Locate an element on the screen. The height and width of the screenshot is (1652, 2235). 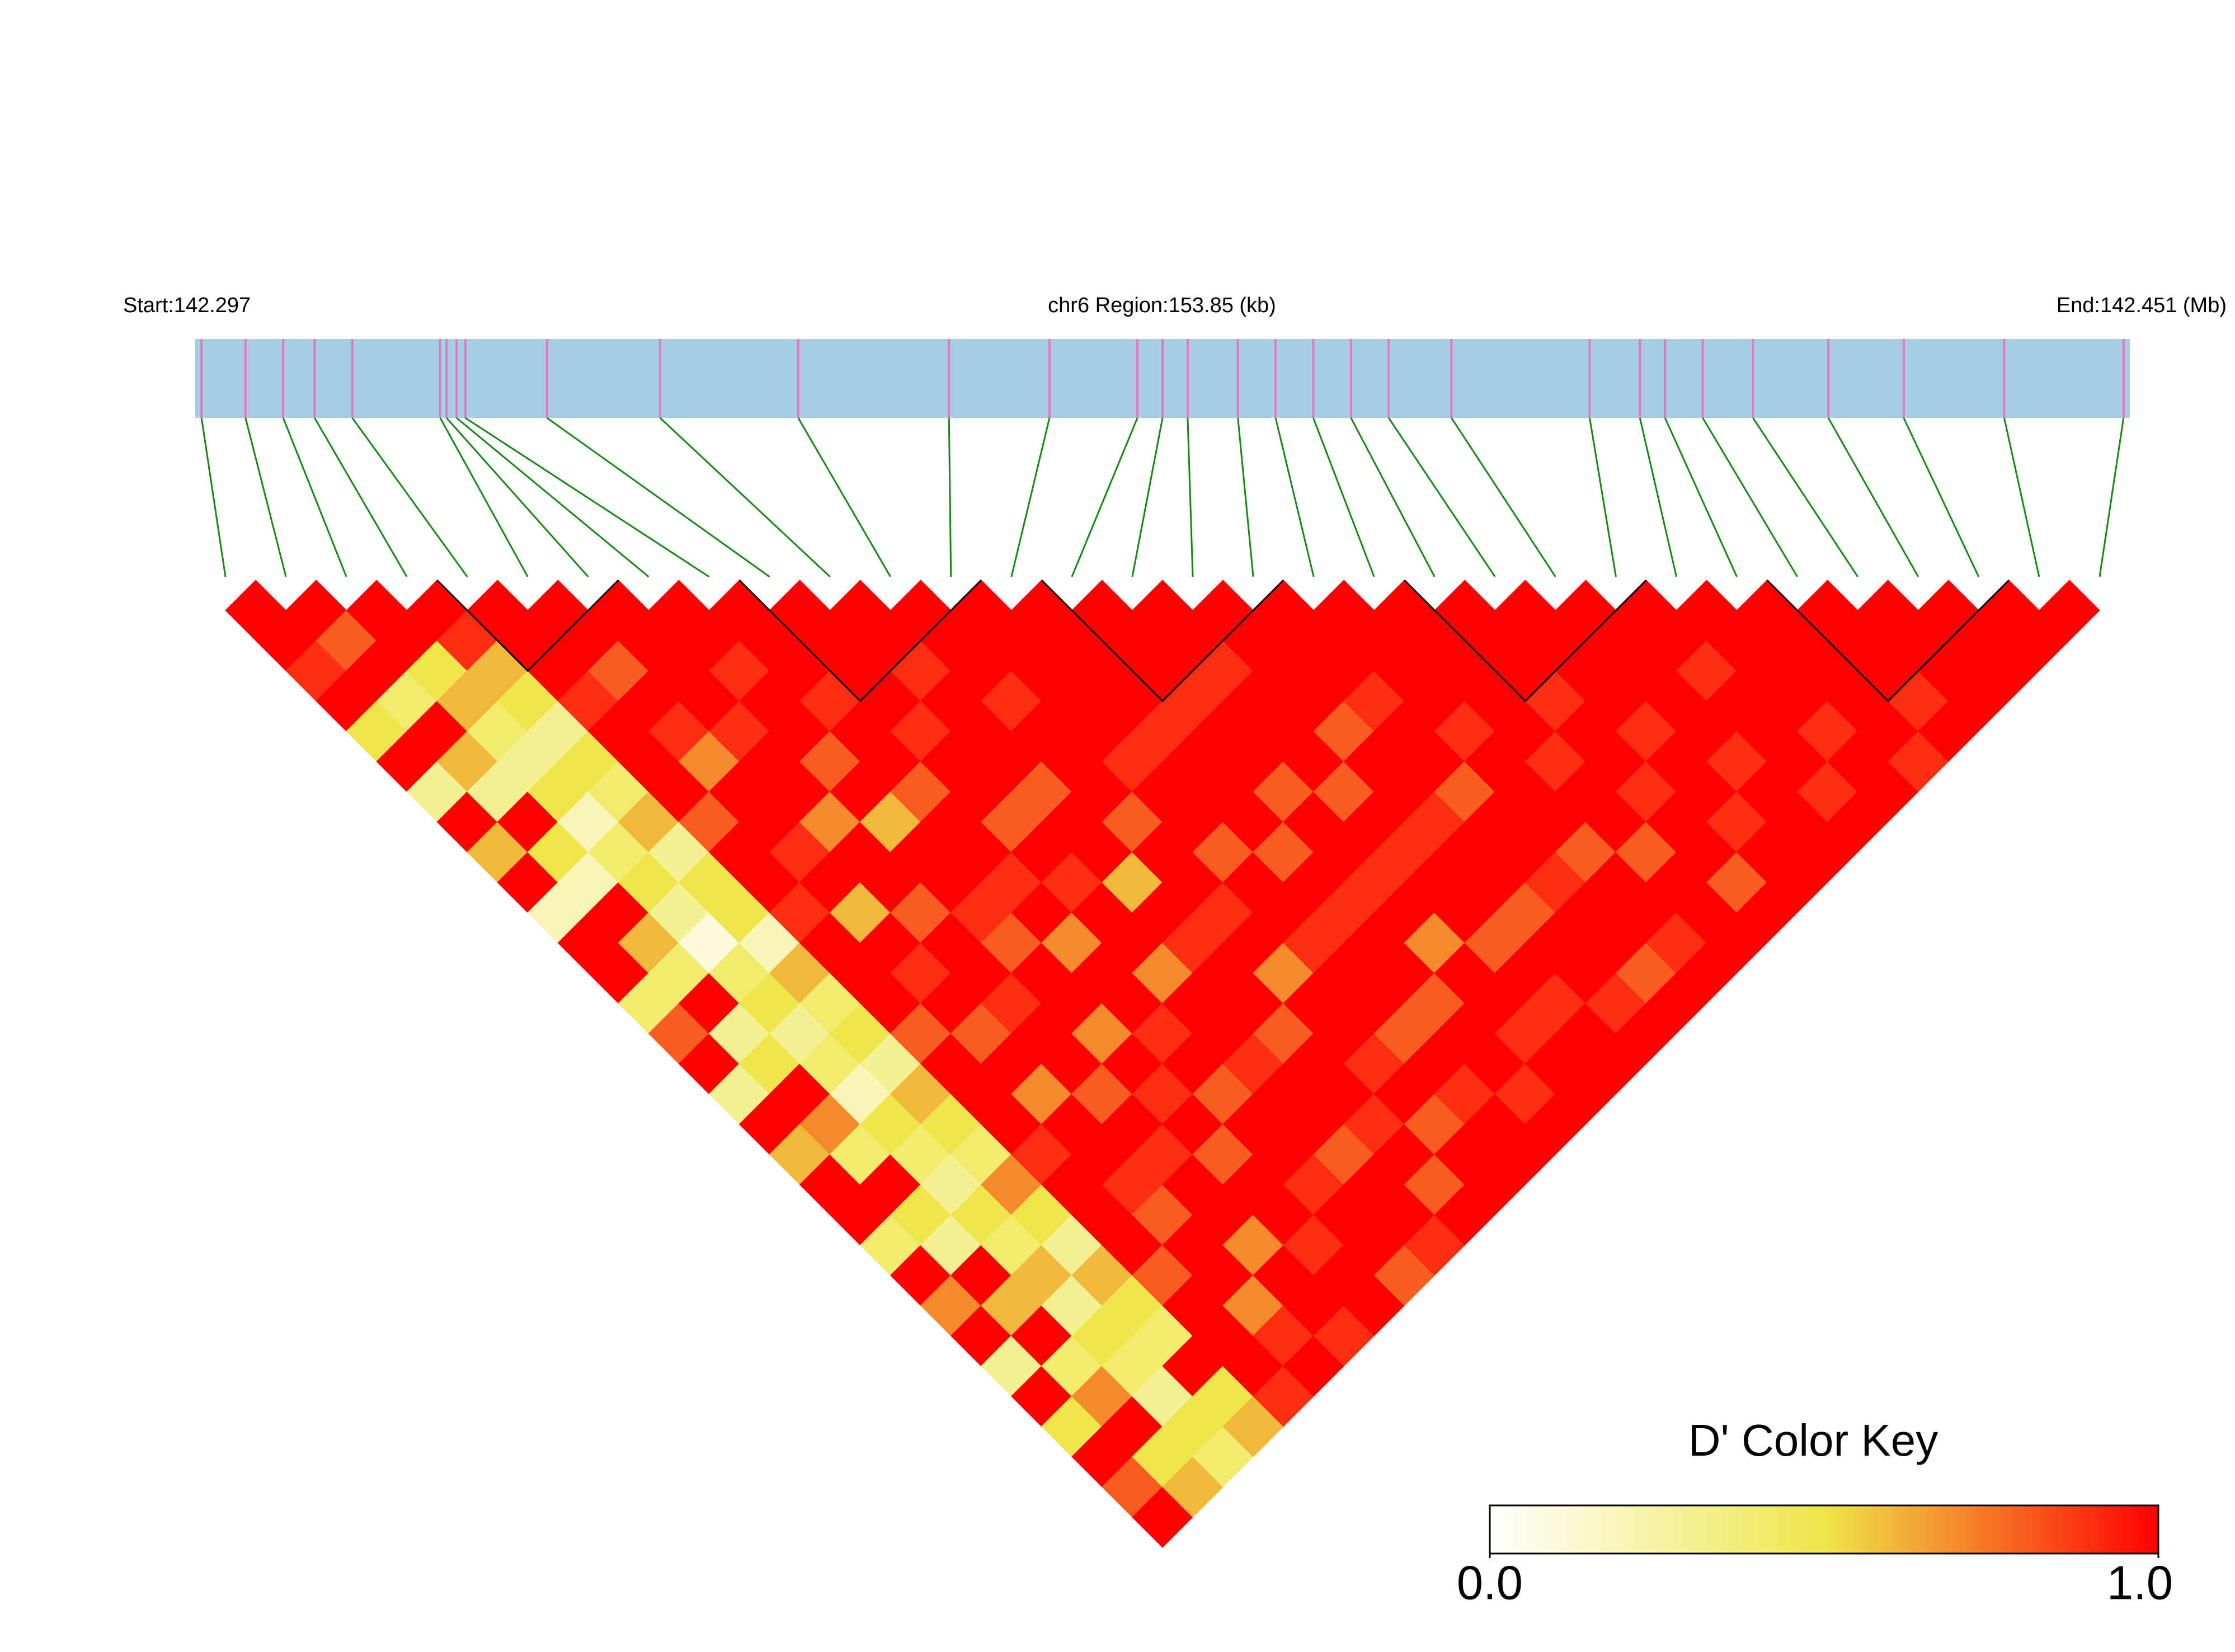
ld-cell is located at coordinates (2069, 611).